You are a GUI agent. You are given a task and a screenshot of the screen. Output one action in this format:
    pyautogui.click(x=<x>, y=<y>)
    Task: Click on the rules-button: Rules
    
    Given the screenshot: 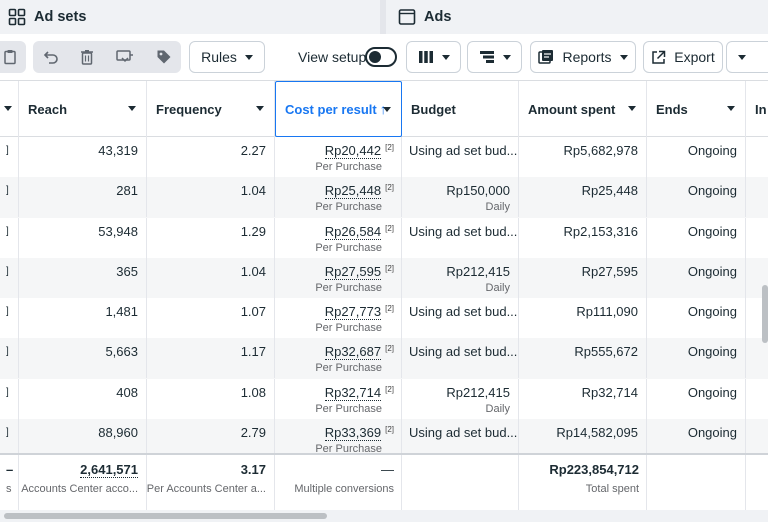 What is the action you would take?
    pyautogui.click(x=227, y=57)
    